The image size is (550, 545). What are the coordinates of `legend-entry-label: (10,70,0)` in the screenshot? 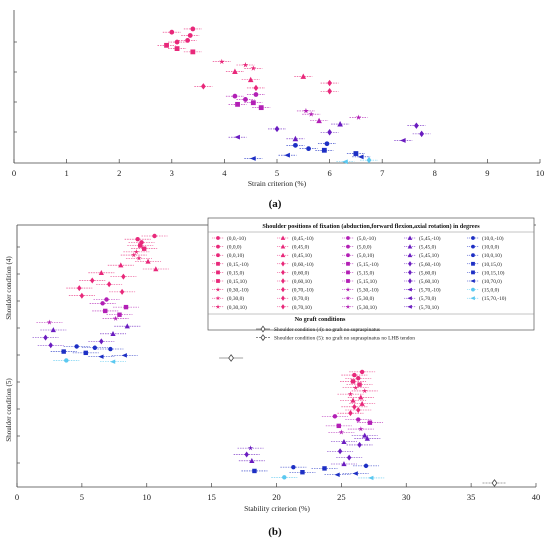 It's located at (492, 281).